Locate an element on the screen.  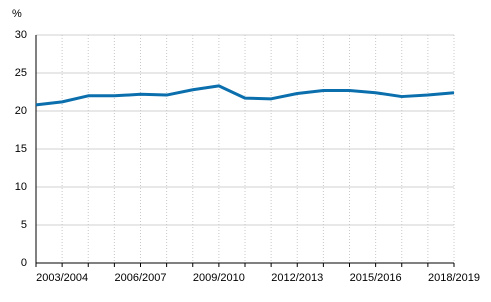
y-tick-label: 30 is located at coordinates (21, 35).